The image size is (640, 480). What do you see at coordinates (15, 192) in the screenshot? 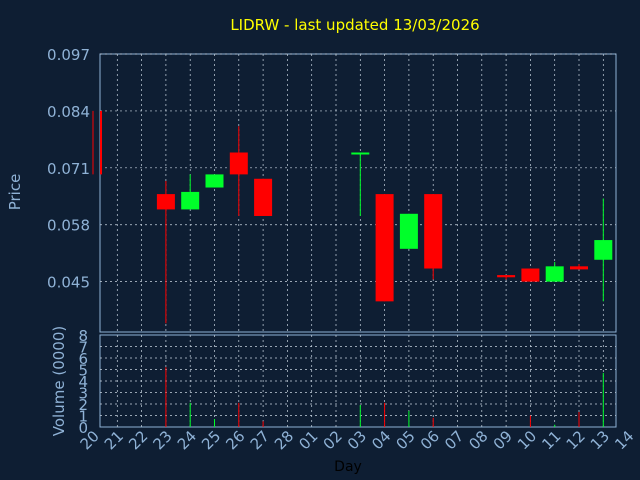
I see `price-axis-label: Price` at bounding box center [15, 192].